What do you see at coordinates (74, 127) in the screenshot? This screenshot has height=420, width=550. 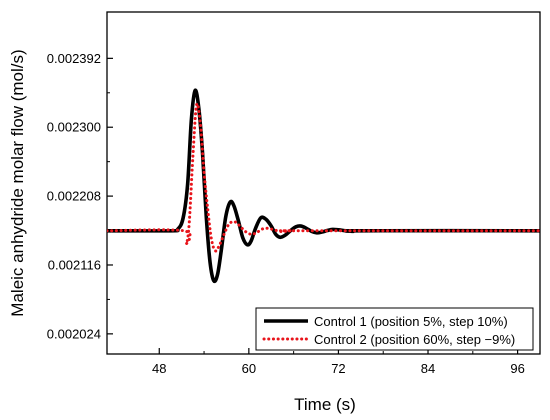 I see `y-tick-label: 0.002300` at bounding box center [74, 127].